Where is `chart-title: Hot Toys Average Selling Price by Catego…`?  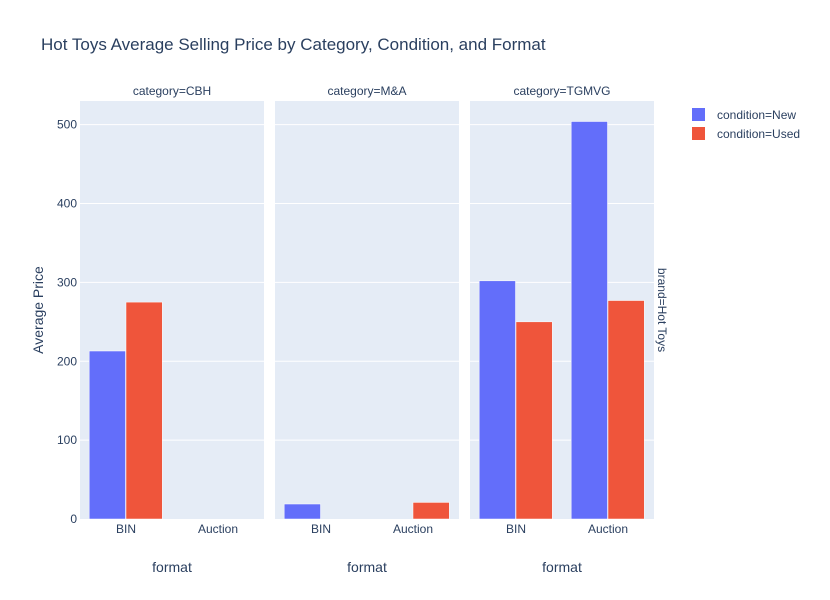
chart-title: Hot Toys Average Selling Price by Catego… is located at coordinates (293, 44).